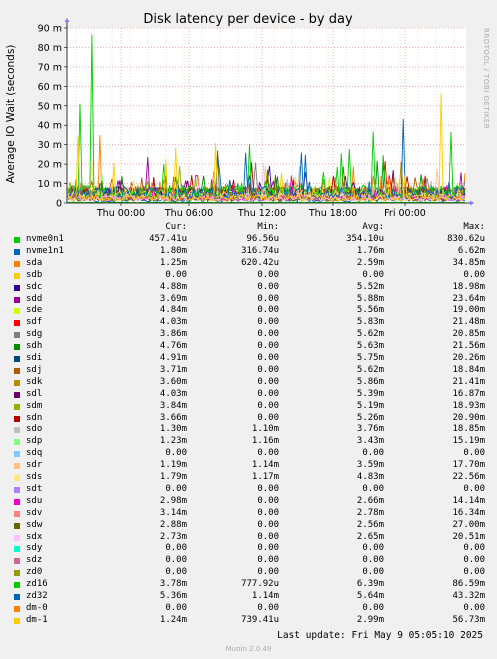 The width and height of the screenshot is (497, 659). I want to click on legend-series-name: sdo, so click(34, 429).